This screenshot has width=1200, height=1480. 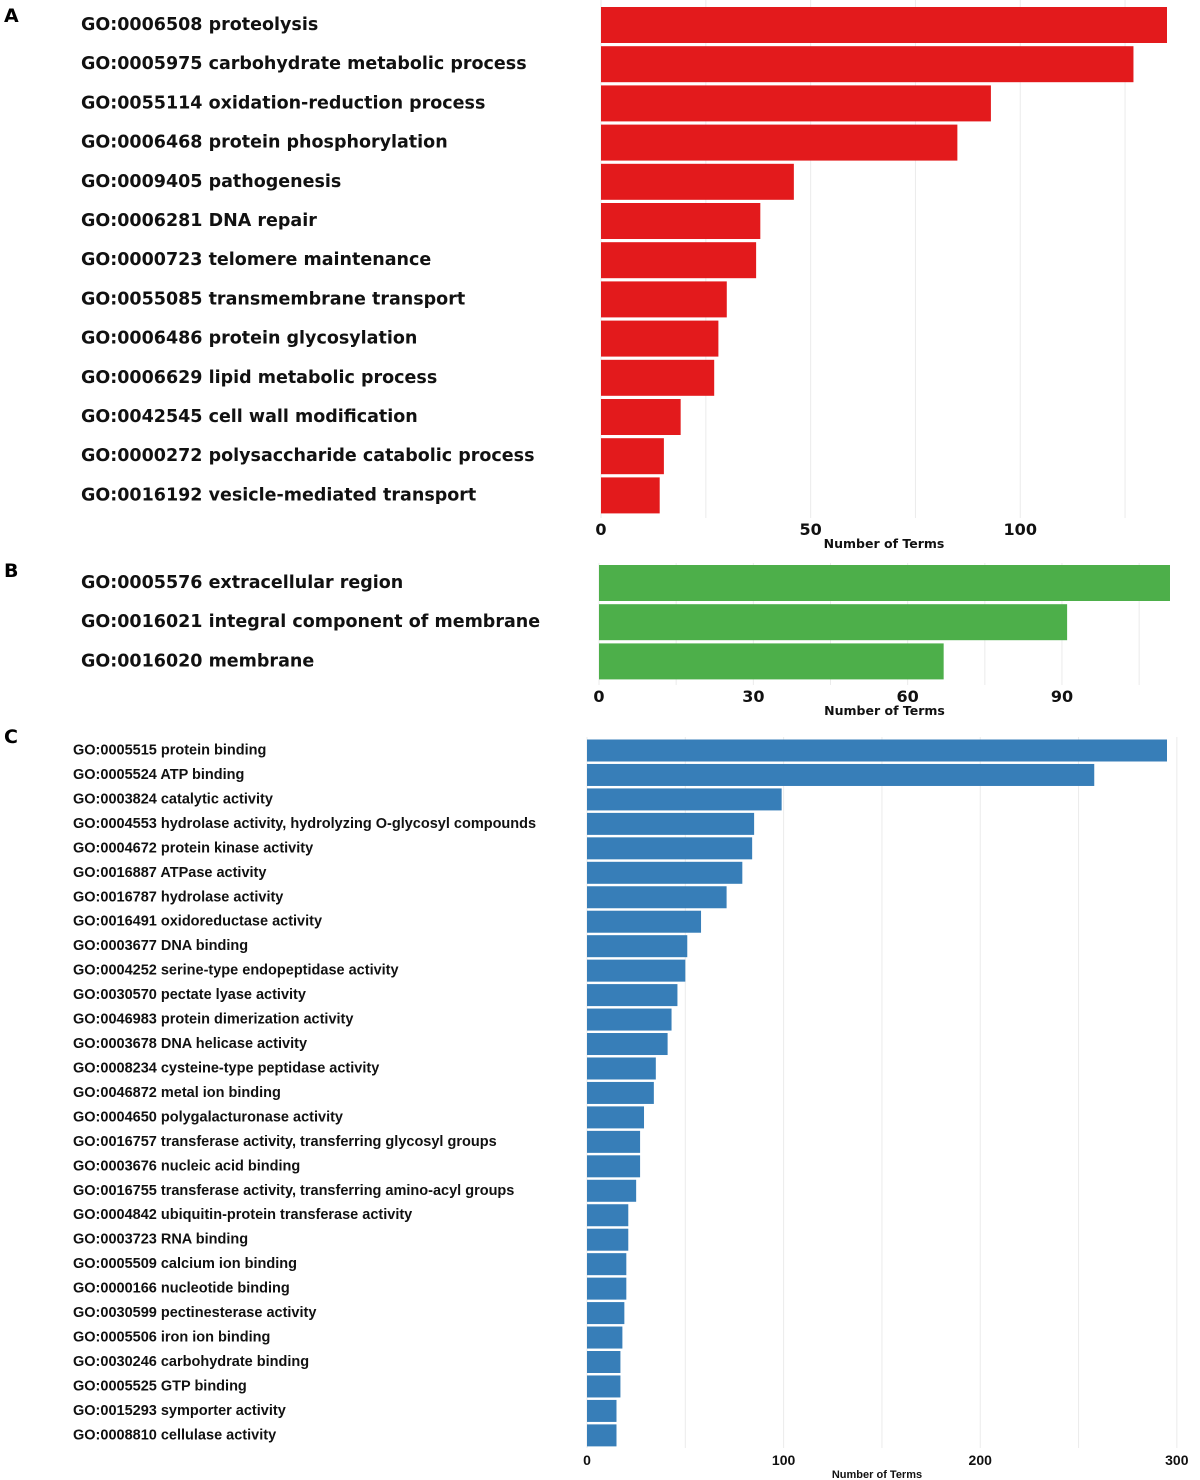 What do you see at coordinates (211, 182) in the screenshot?
I see `category-label: GO:0009405 pathogenesis` at bounding box center [211, 182].